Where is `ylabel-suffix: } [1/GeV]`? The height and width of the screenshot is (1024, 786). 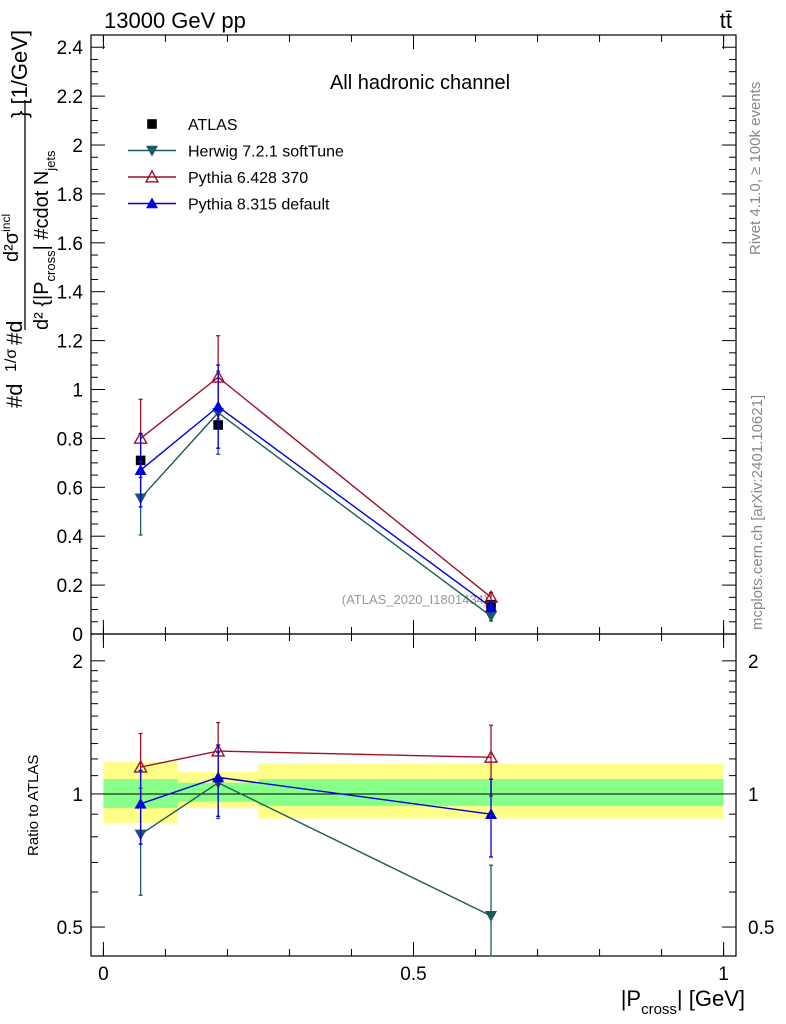
ylabel-suffix: } [1/GeV] is located at coordinates (19, 74).